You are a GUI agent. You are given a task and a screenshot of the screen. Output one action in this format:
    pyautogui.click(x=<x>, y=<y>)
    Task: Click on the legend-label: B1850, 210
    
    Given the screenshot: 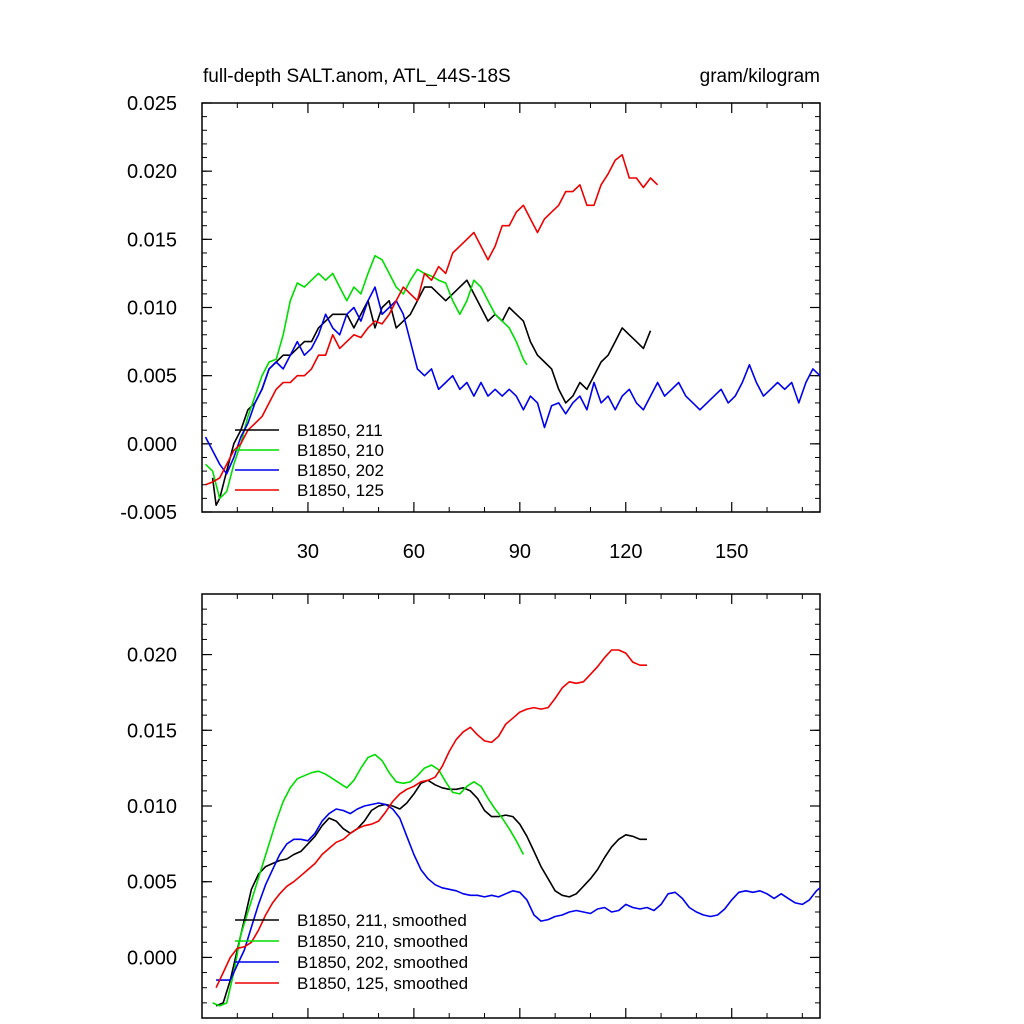 What is the action you would take?
    pyautogui.click(x=340, y=450)
    